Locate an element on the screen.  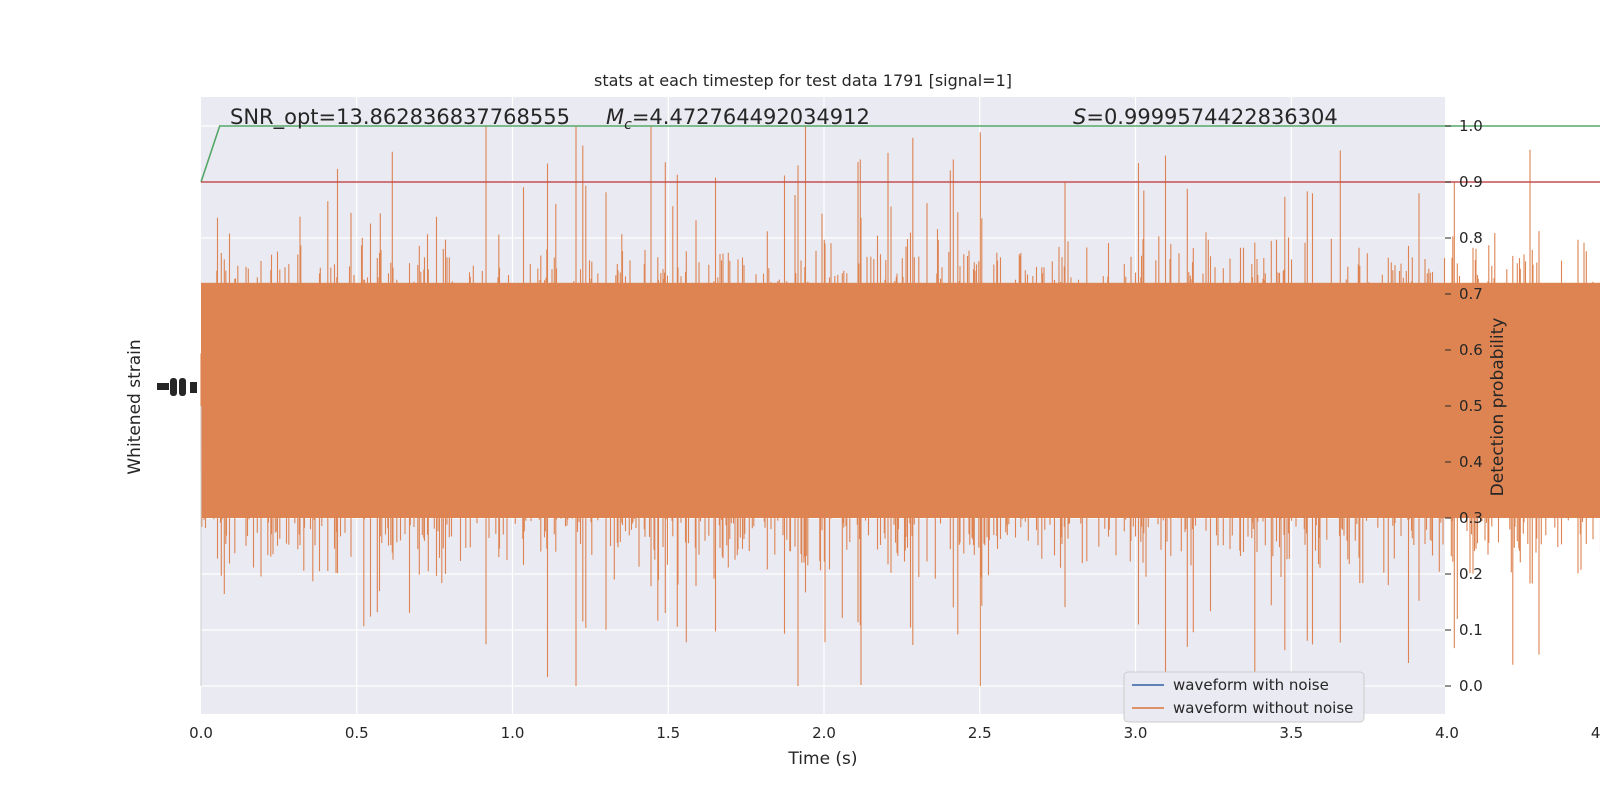
right-y-axis-label: Detection probability is located at coordinates (1498, 407).